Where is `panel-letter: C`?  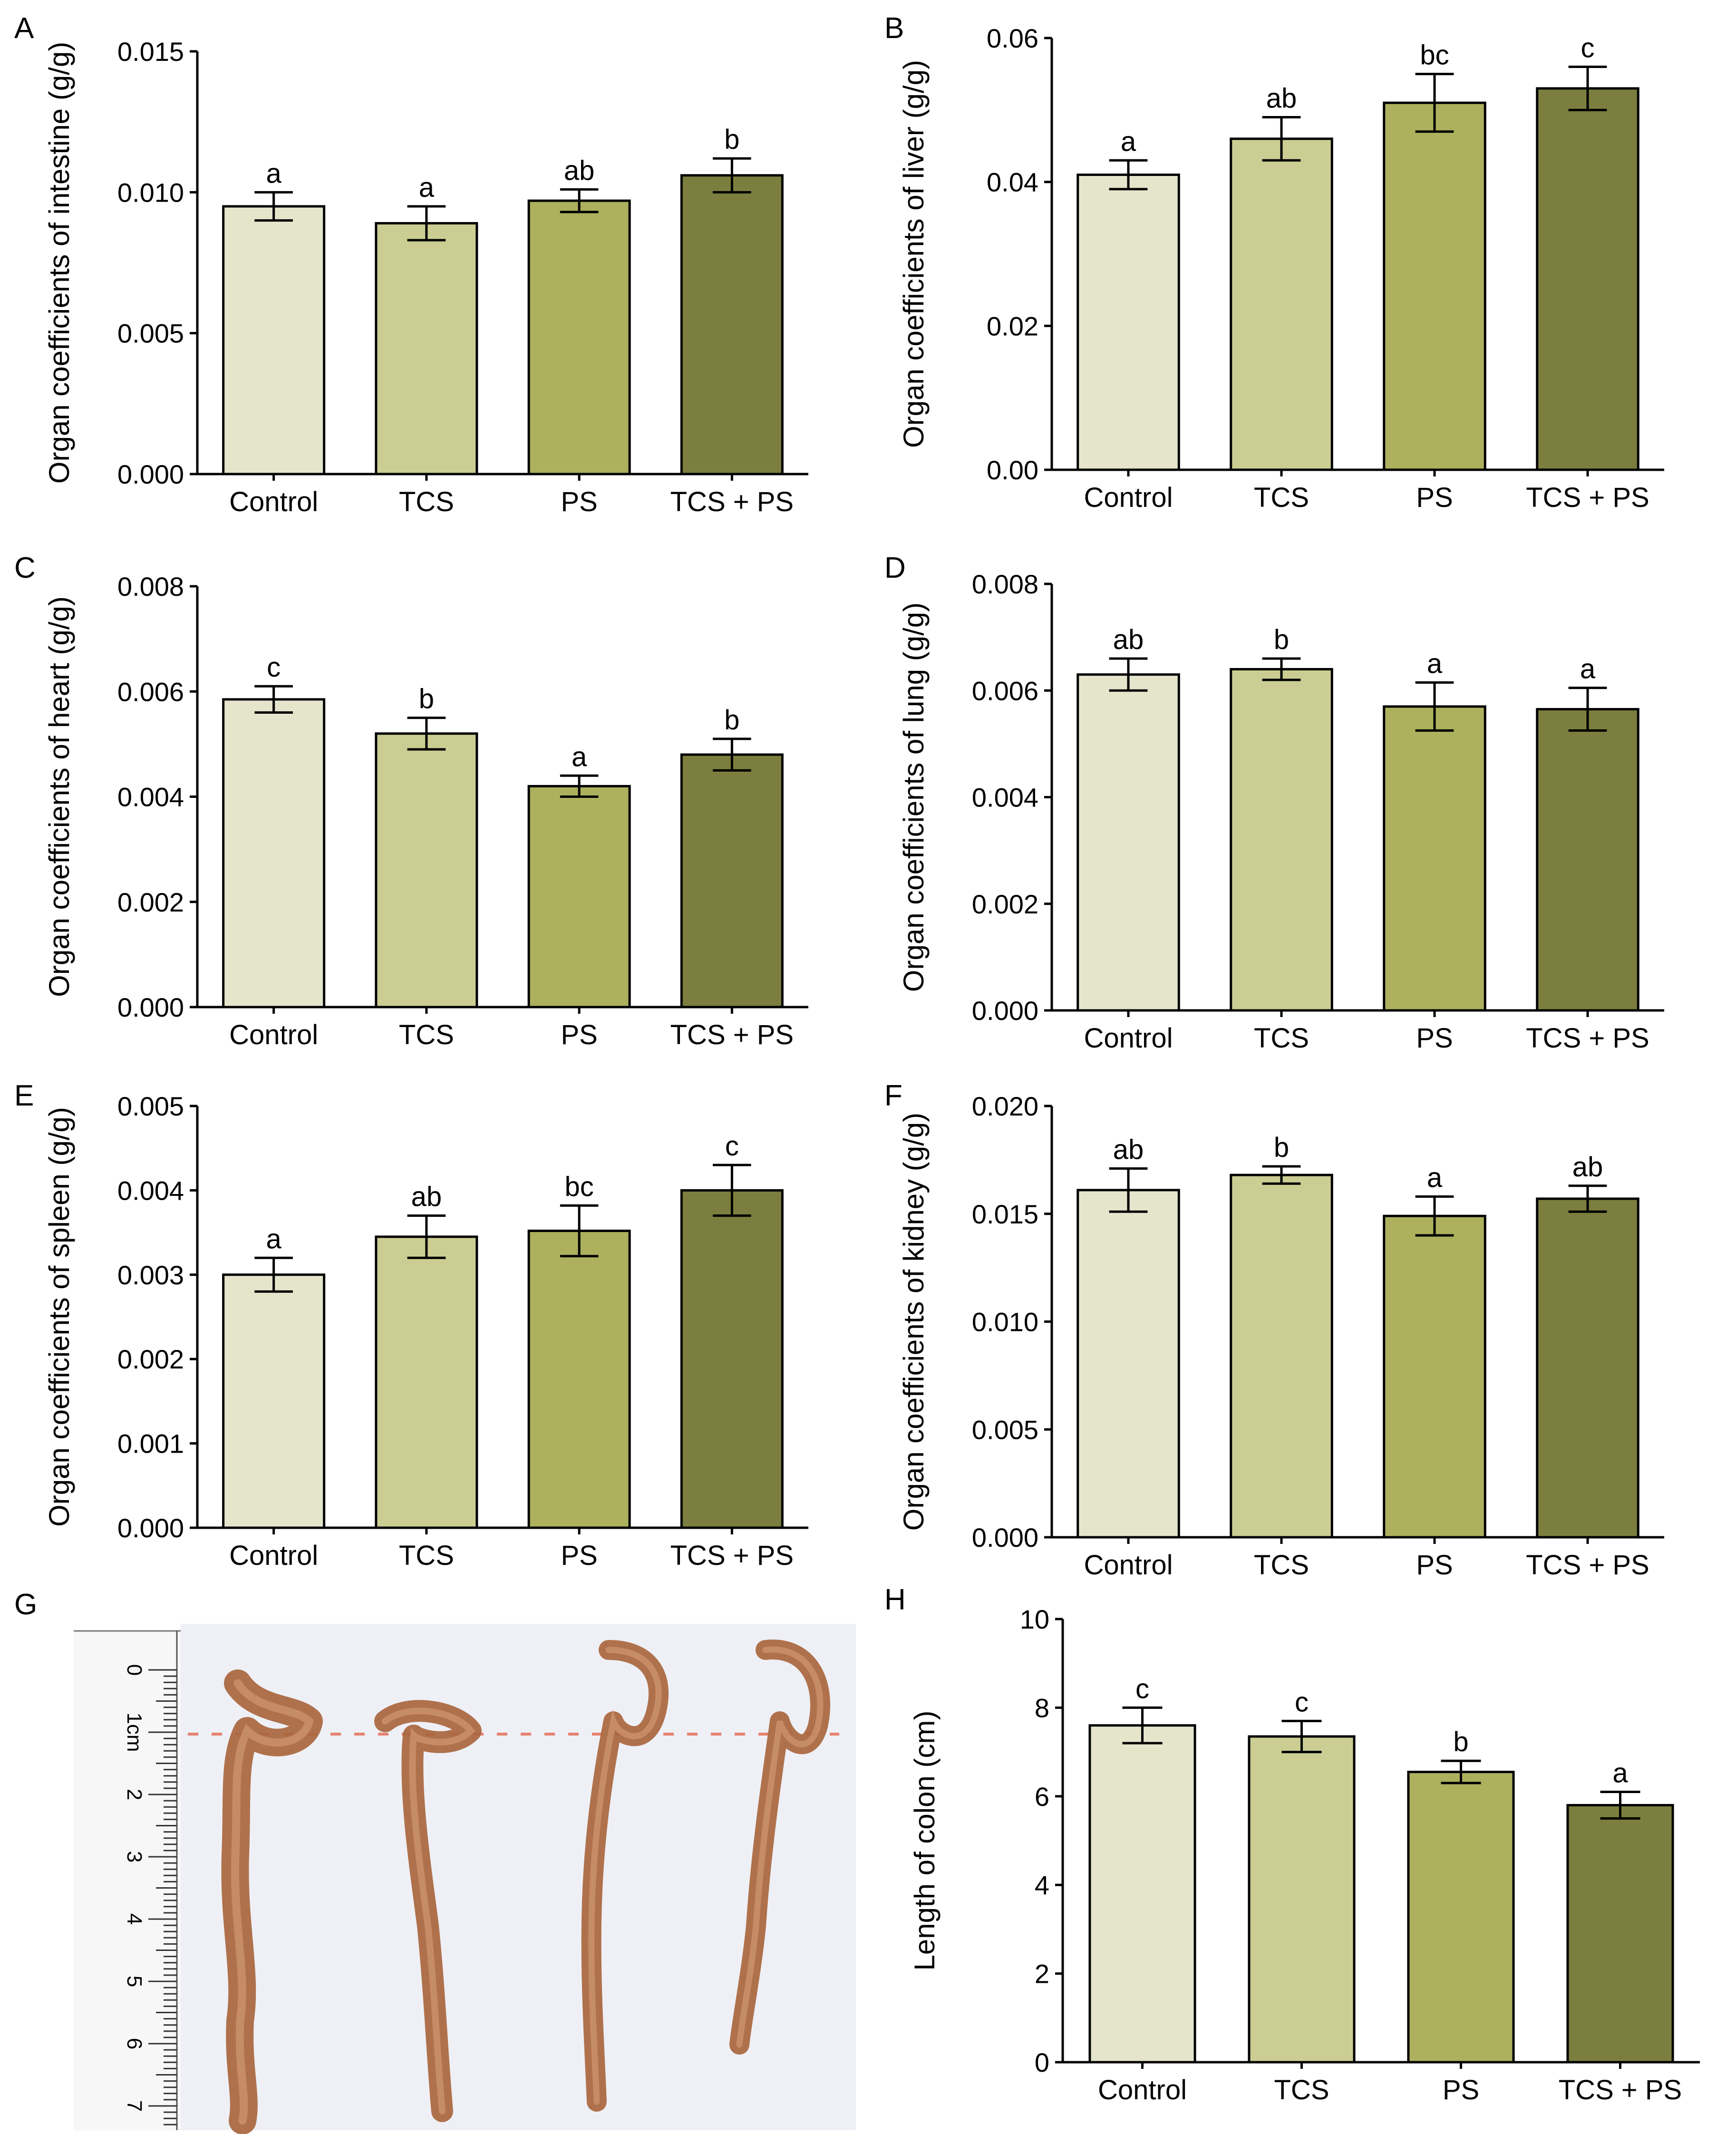
panel-letter: C is located at coordinates (25, 568).